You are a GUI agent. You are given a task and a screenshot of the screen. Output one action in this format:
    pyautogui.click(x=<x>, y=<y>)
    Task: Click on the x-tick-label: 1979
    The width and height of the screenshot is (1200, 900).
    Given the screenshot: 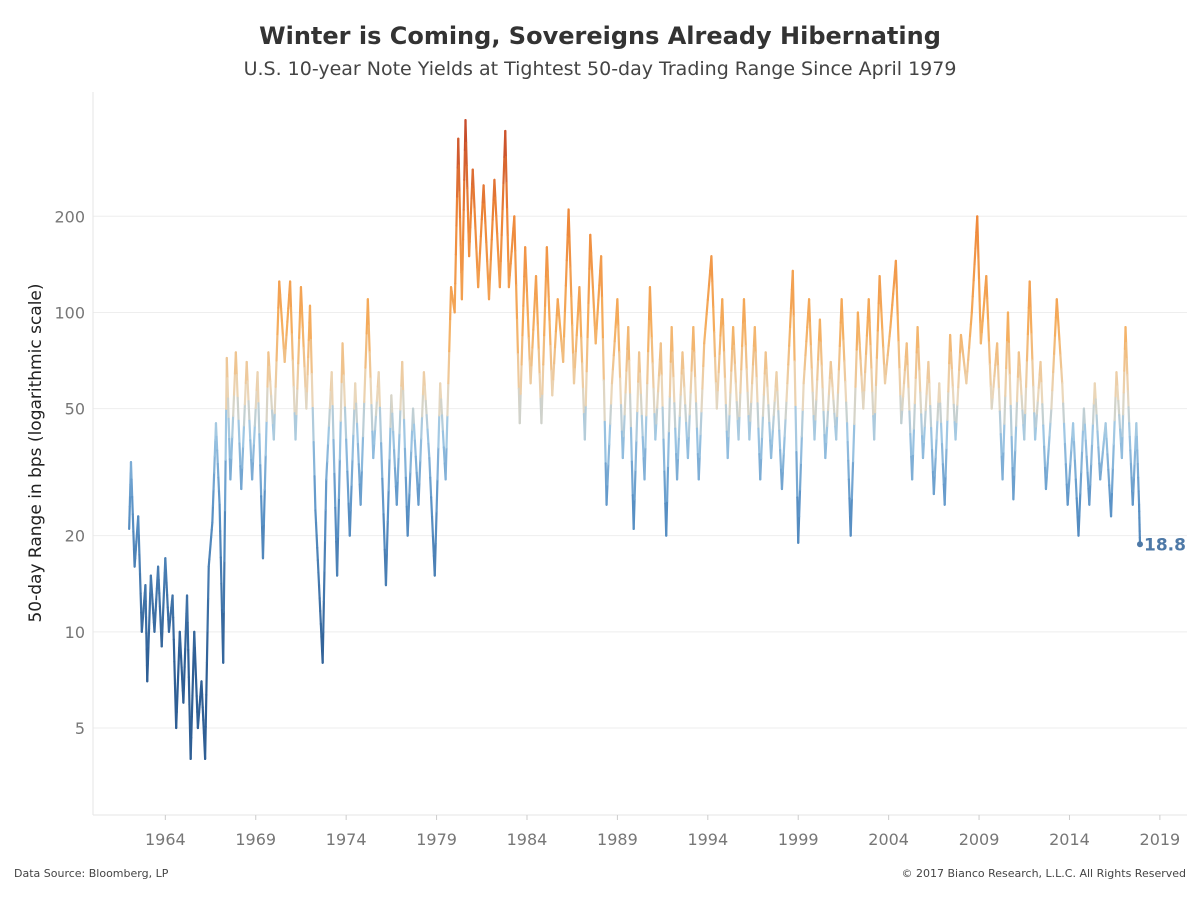 What is the action you would take?
    pyautogui.click(x=436, y=839)
    